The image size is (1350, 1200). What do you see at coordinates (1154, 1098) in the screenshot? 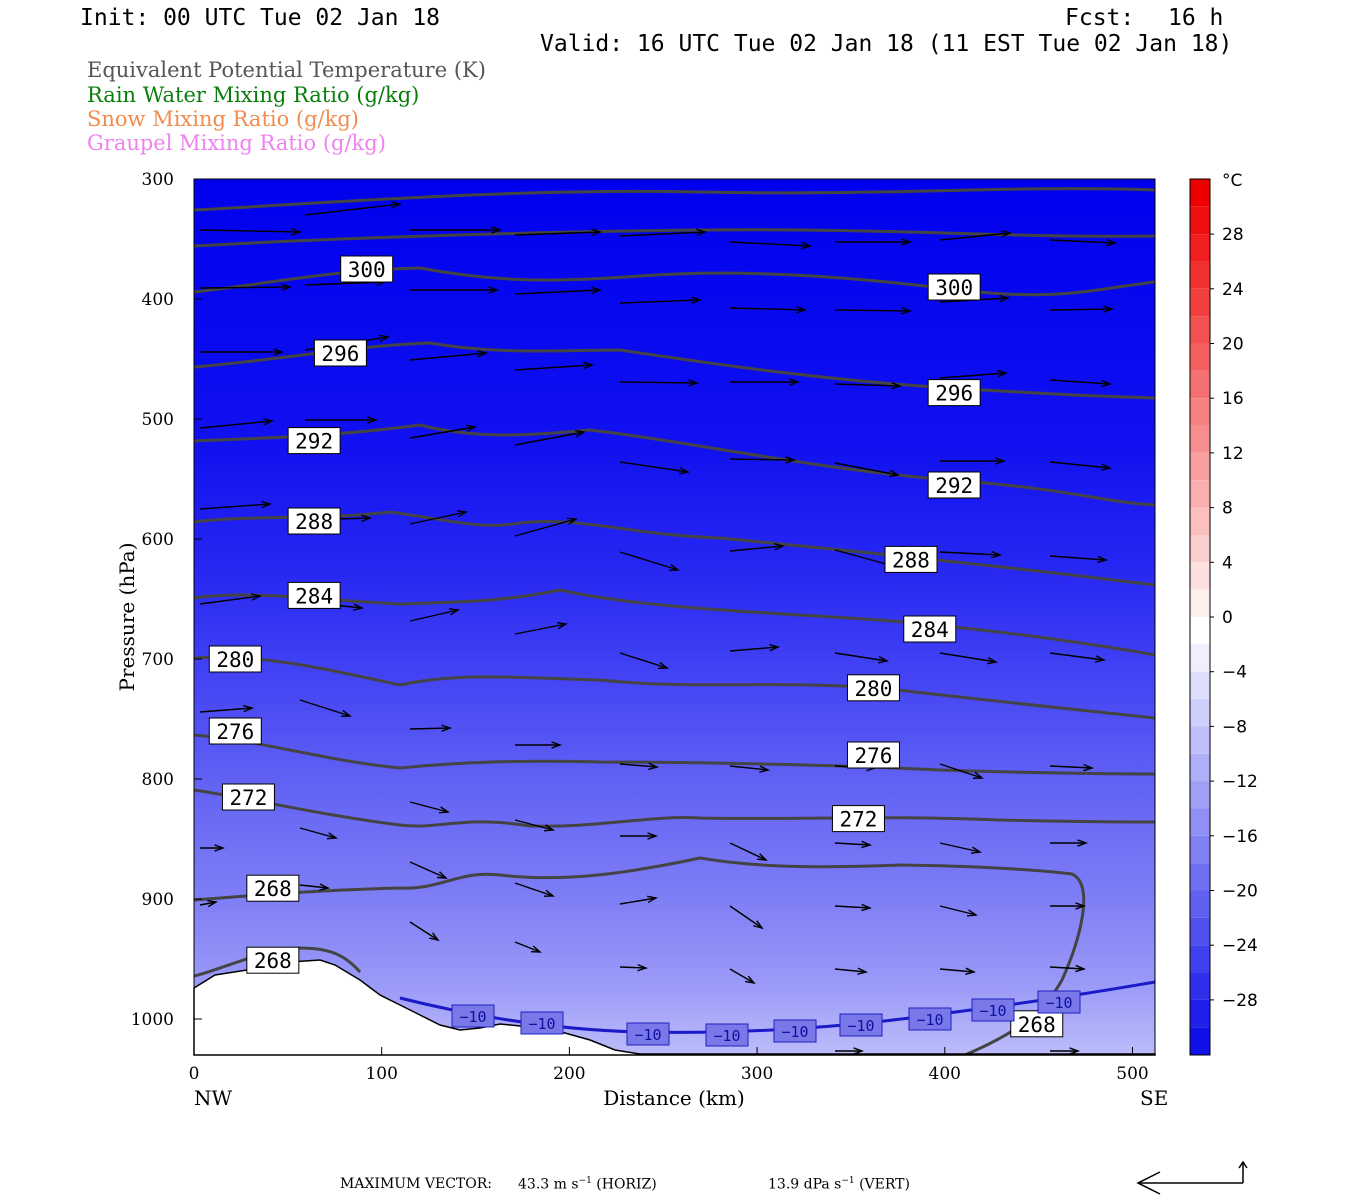
I see `x-axis-se-label: SE` at bounding box center [1154, 1098].